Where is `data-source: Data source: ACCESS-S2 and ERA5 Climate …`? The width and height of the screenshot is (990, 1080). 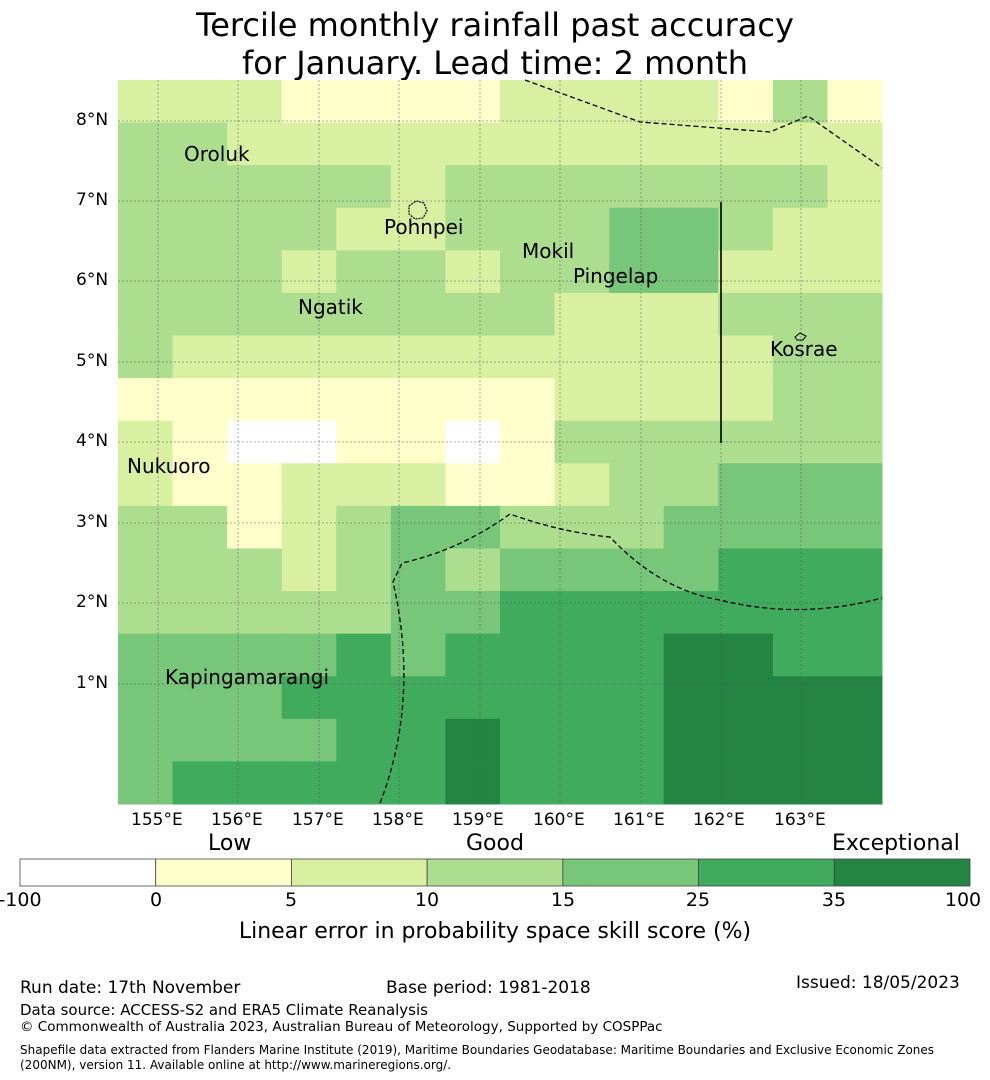 data-source: Data source: ACCESS-S2 and ERA5 Climate … is located at coordinates (224, 1010).